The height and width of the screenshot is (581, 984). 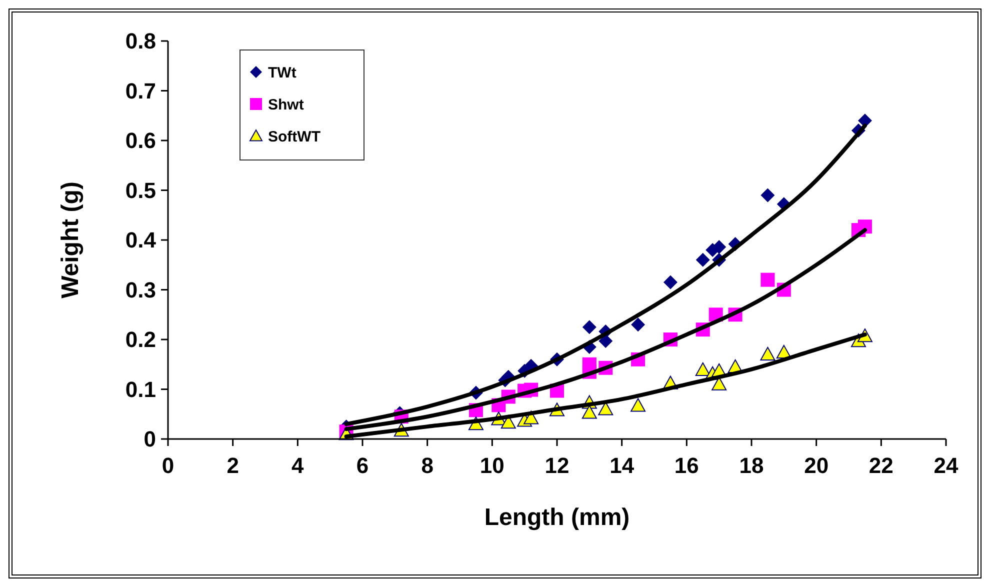 What do you see at coordinates (622, 465) in the screenshot?
I see `x-tick-label: 14` at bounding box center [622, 465].